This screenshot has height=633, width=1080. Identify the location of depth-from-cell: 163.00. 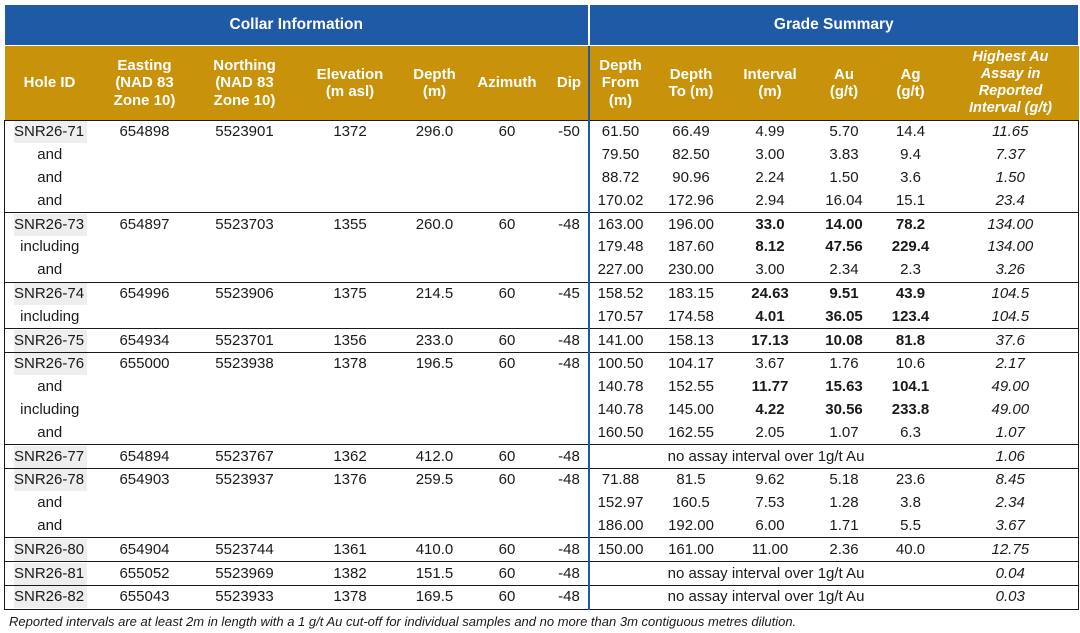
(619, 224).